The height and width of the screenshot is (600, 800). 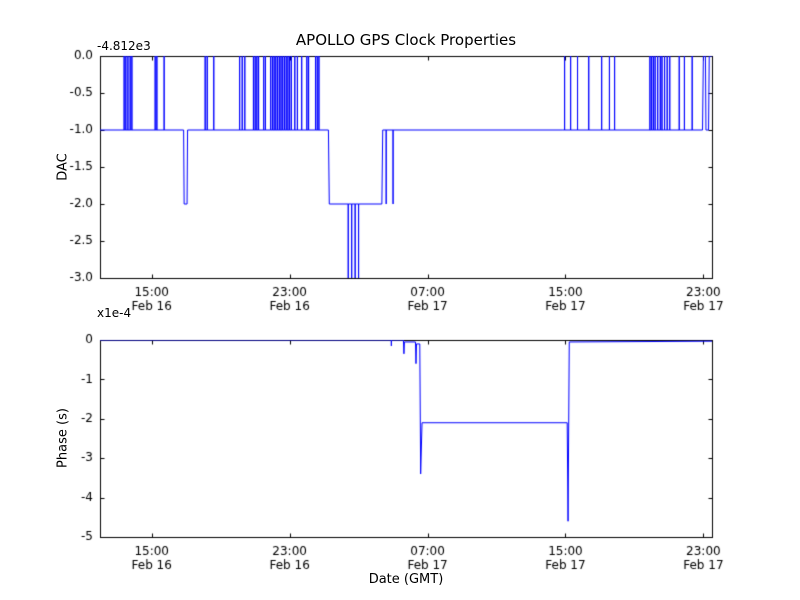 What do you see at coordinates (124, 46) in the screenshot?
I see `y-offset-text-top: -4.812e3` at bounding box center [124, 46].